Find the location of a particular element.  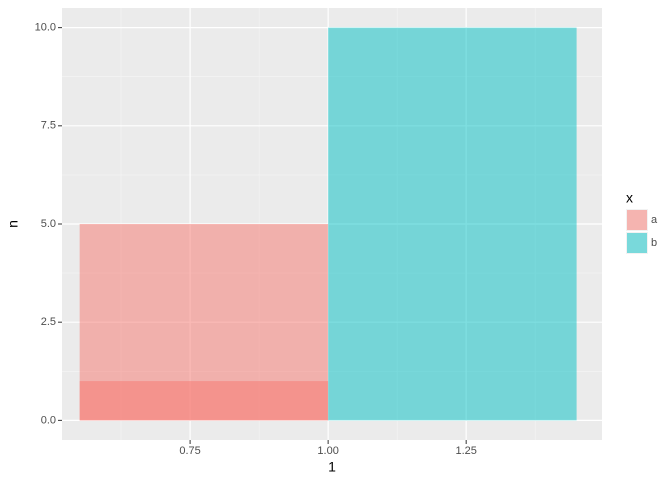

bar is located at coordinates (204, 401).